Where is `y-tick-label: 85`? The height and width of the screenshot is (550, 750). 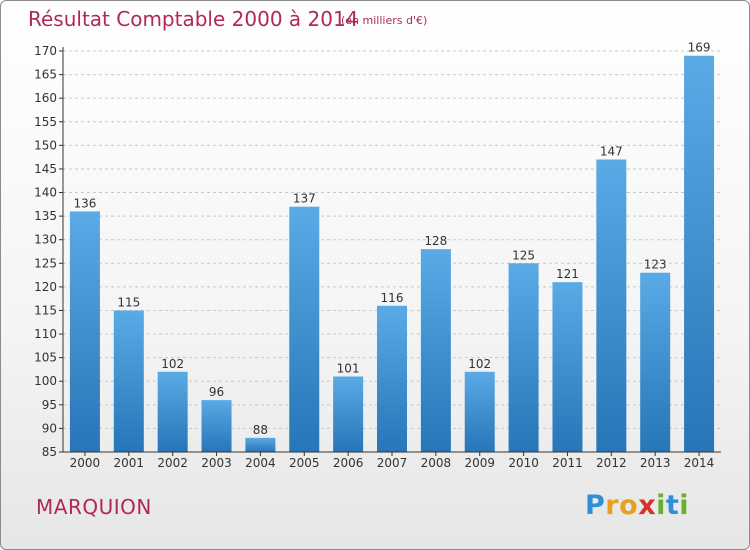 y-tick-label: 85 is located at coordinates (49, 452).